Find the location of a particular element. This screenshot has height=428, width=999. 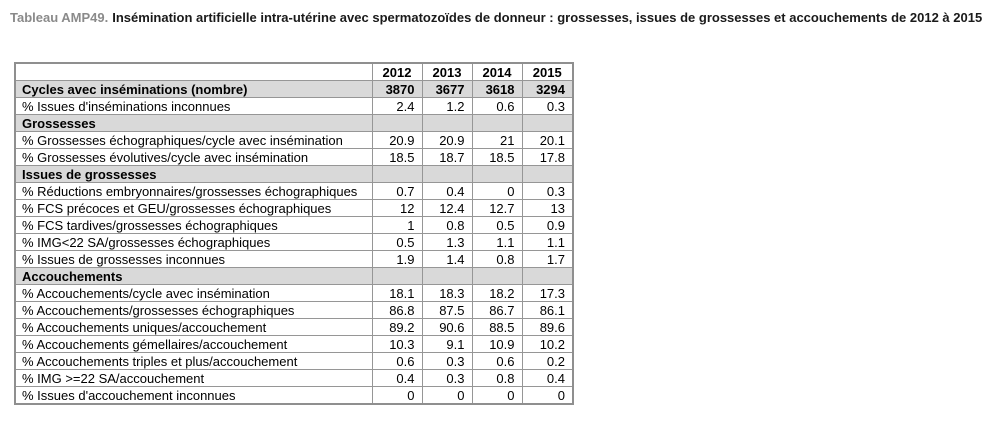

row-label: % Issues d'accouchement inconnues is located at coordinates (193, 395).